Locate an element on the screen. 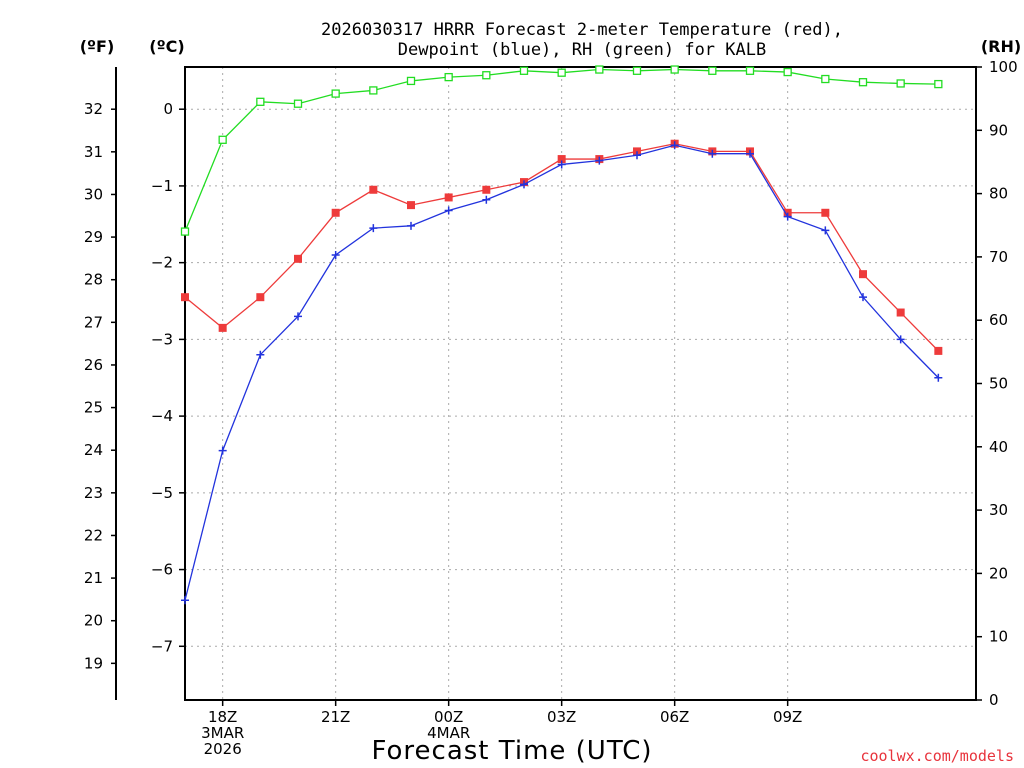 The width and height of the screenshot is (1024, 768). celsius-tick-label: −7 is located at coordinates (162, 646).